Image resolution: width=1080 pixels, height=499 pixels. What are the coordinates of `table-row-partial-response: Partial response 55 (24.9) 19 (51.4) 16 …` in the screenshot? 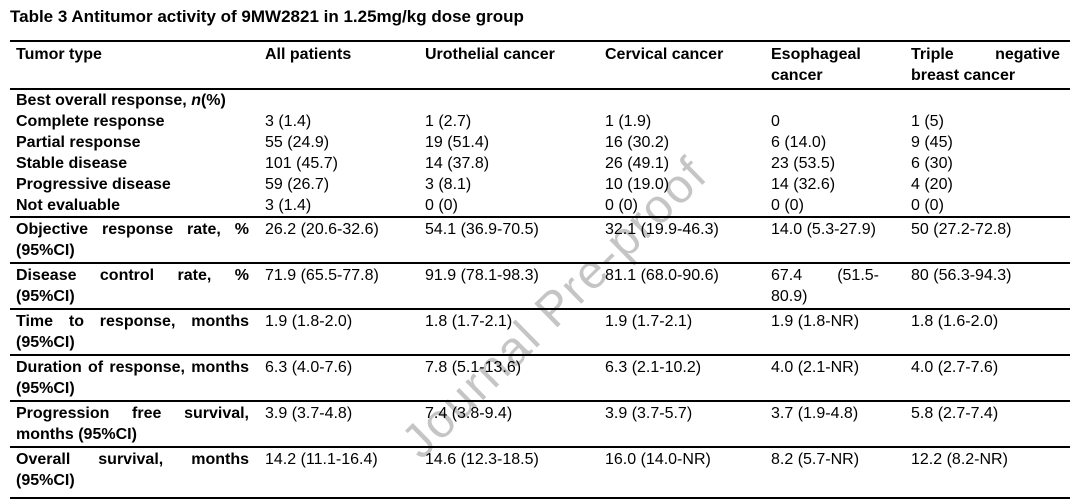 It's located at (540, 142).